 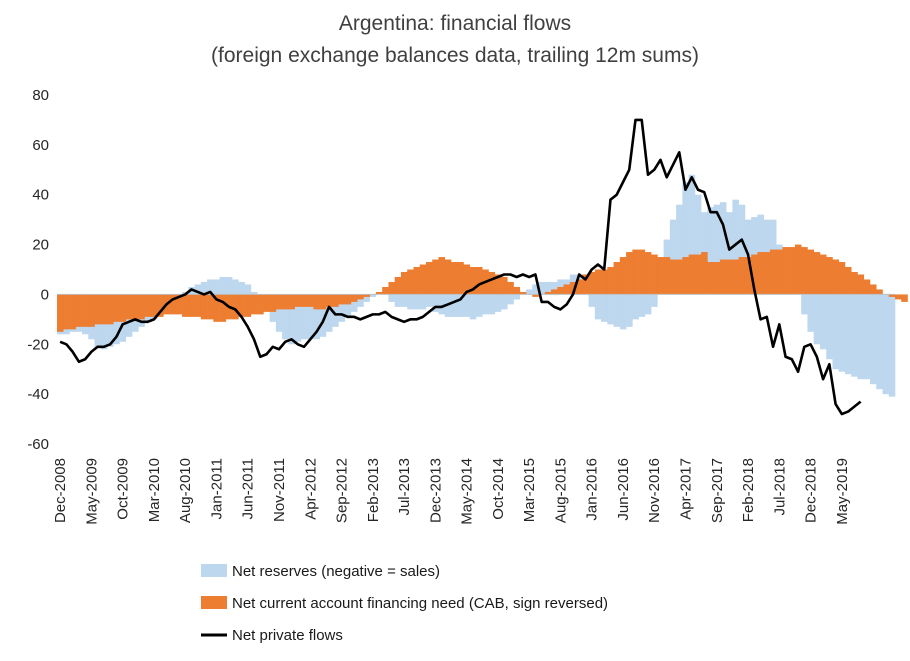 What do you see at coordinates (717, 490) in the screenshot?
I see `x-tick-label: Sep-2017` at bounding box center [717, 490].